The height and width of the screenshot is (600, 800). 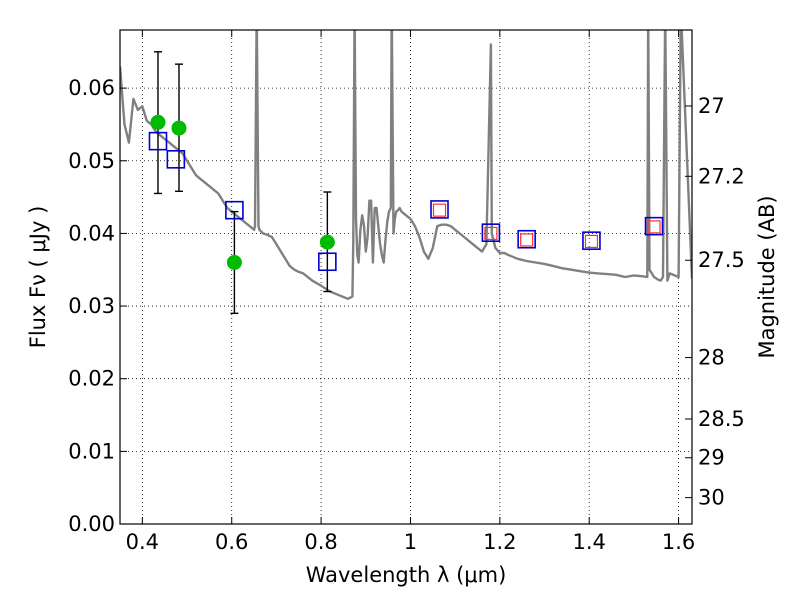 What do you see at coordinates (91, 88) in the screenshot?
I see `y-tick-label: 0.06` at bounding box center [91, 88].